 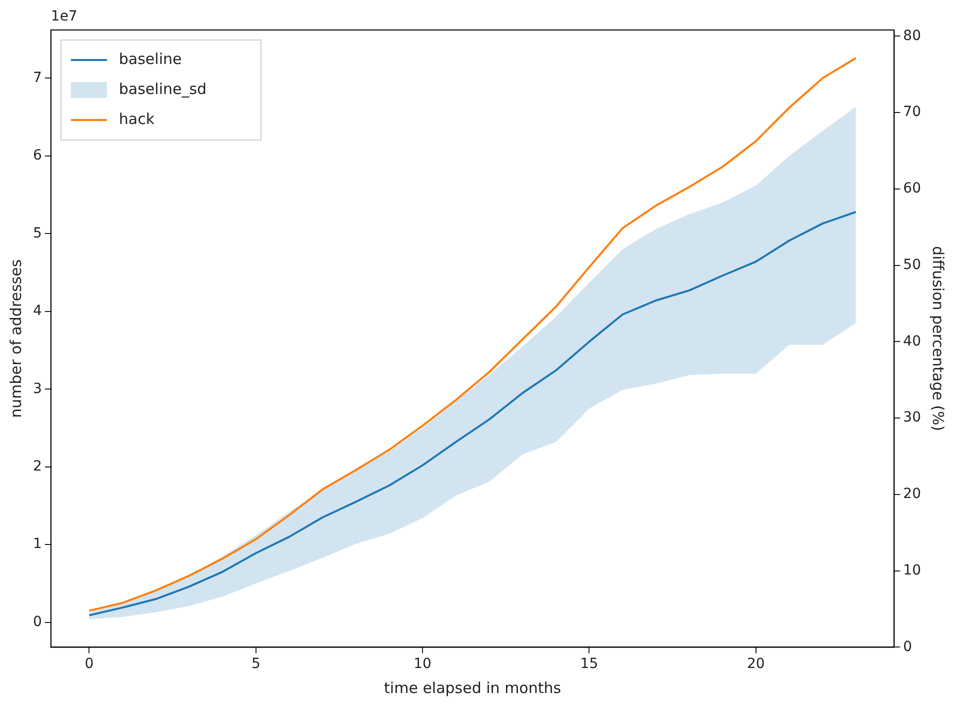 What do you see at coordinates (37, 622) in the screenshot?
I see `y-tick-label: 0` at bounding box center [37, 622].